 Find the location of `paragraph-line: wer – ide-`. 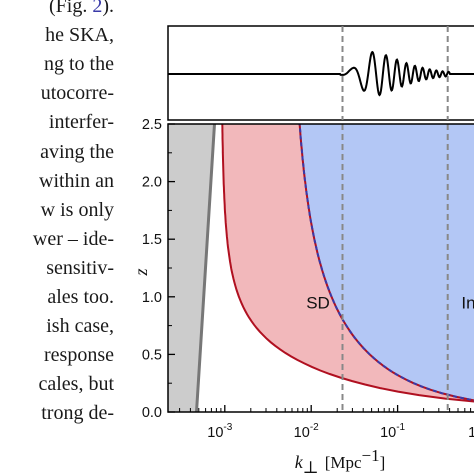

paragraph-line: wer – ide- is located at coordinates (73, 239).